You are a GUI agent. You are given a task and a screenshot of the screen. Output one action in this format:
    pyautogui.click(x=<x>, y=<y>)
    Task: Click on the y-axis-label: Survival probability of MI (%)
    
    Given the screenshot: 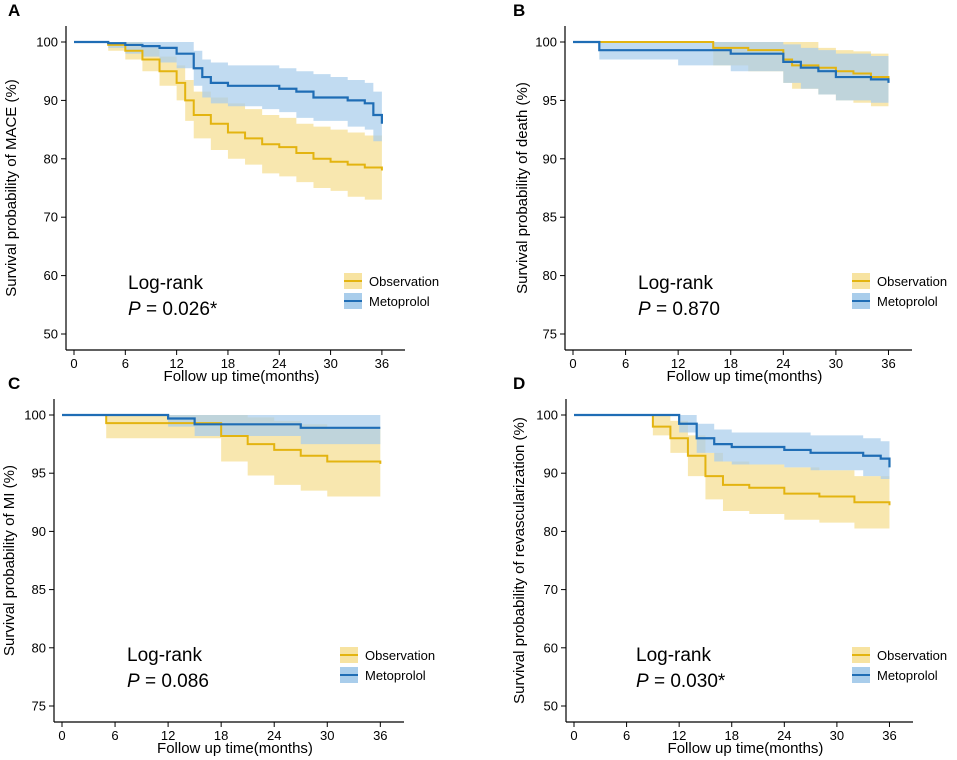 What is the action you would take?
    pyautogui.click(x=9, y=560)
    